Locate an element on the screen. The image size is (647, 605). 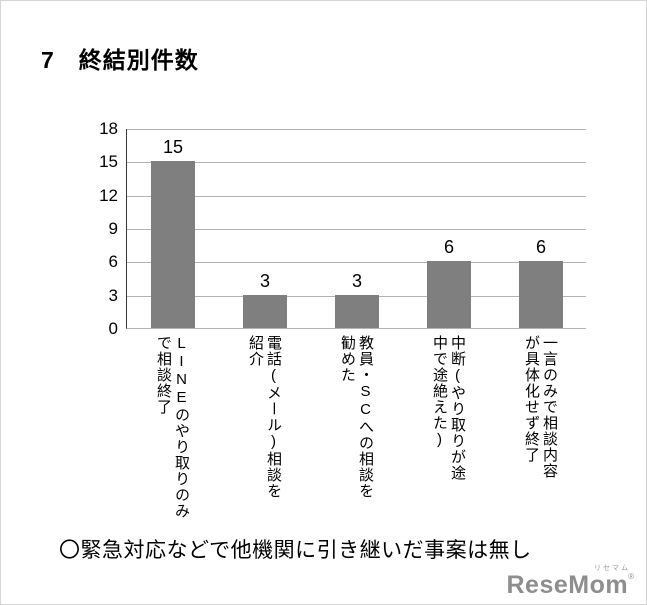
y-tick-label: 12 is located at coordinates (108, 195).